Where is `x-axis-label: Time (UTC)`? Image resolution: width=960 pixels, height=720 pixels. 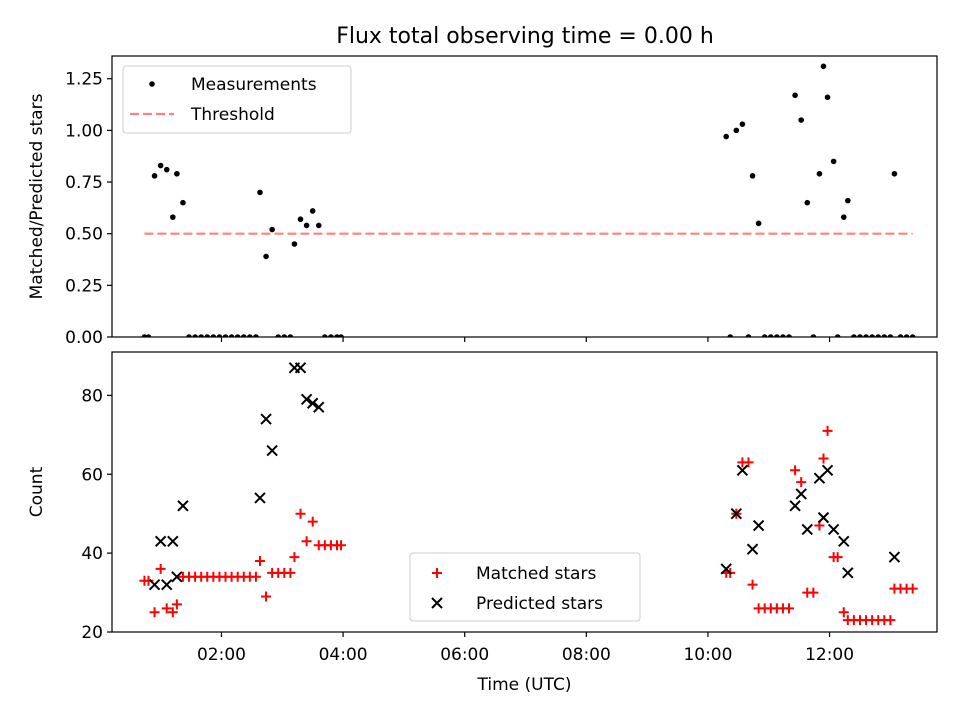
x-axis-label: Time (UTC) is located at coordinates (524, 685).